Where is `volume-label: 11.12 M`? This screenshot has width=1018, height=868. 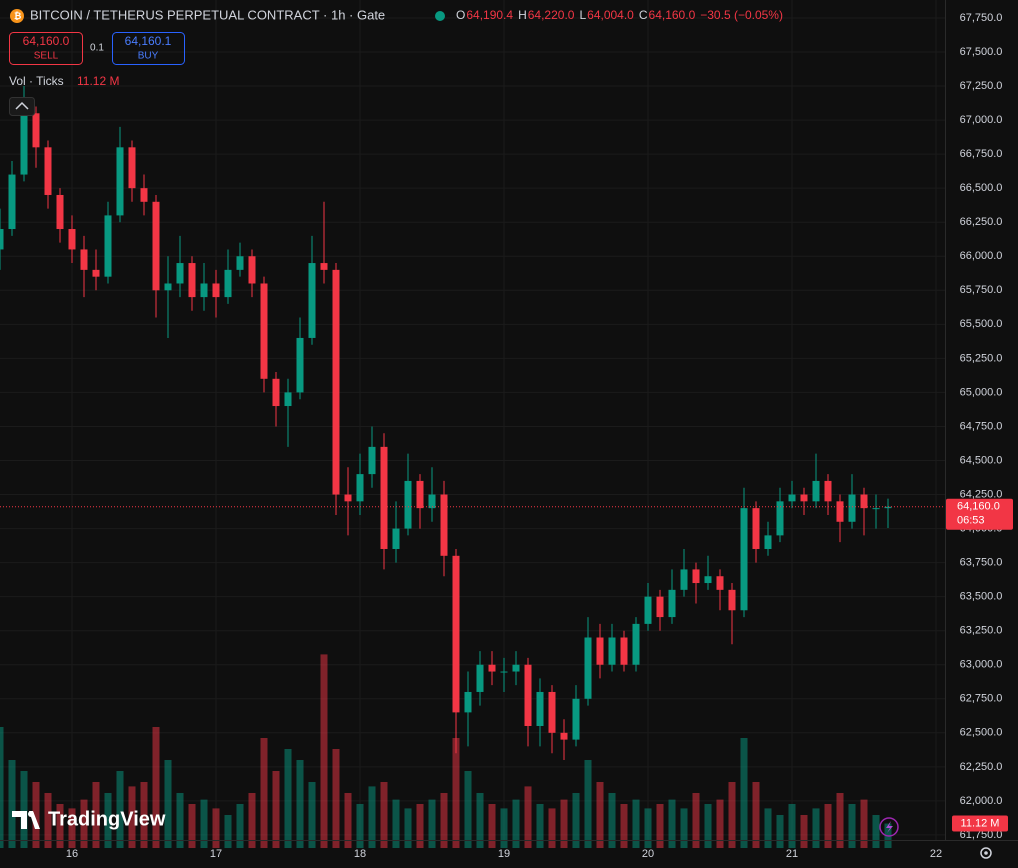 volume-label: 11.12 M is located at coordinates (980, 823).